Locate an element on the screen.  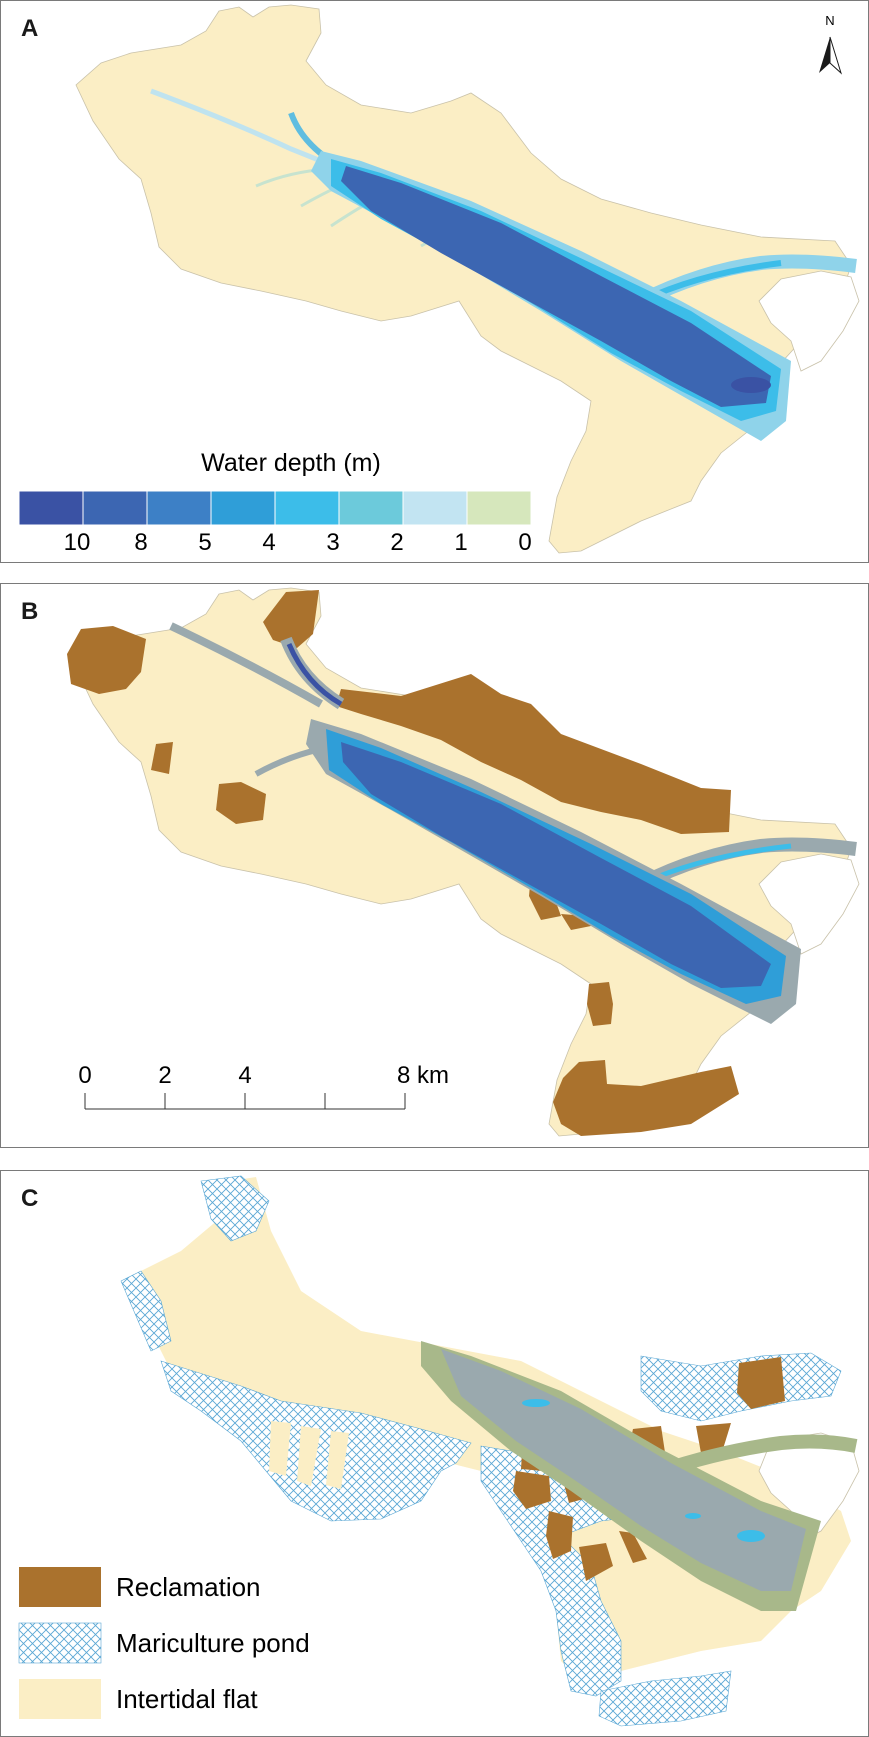
depth-legend-tick-label: 10 is located at coordinates (77, 542).